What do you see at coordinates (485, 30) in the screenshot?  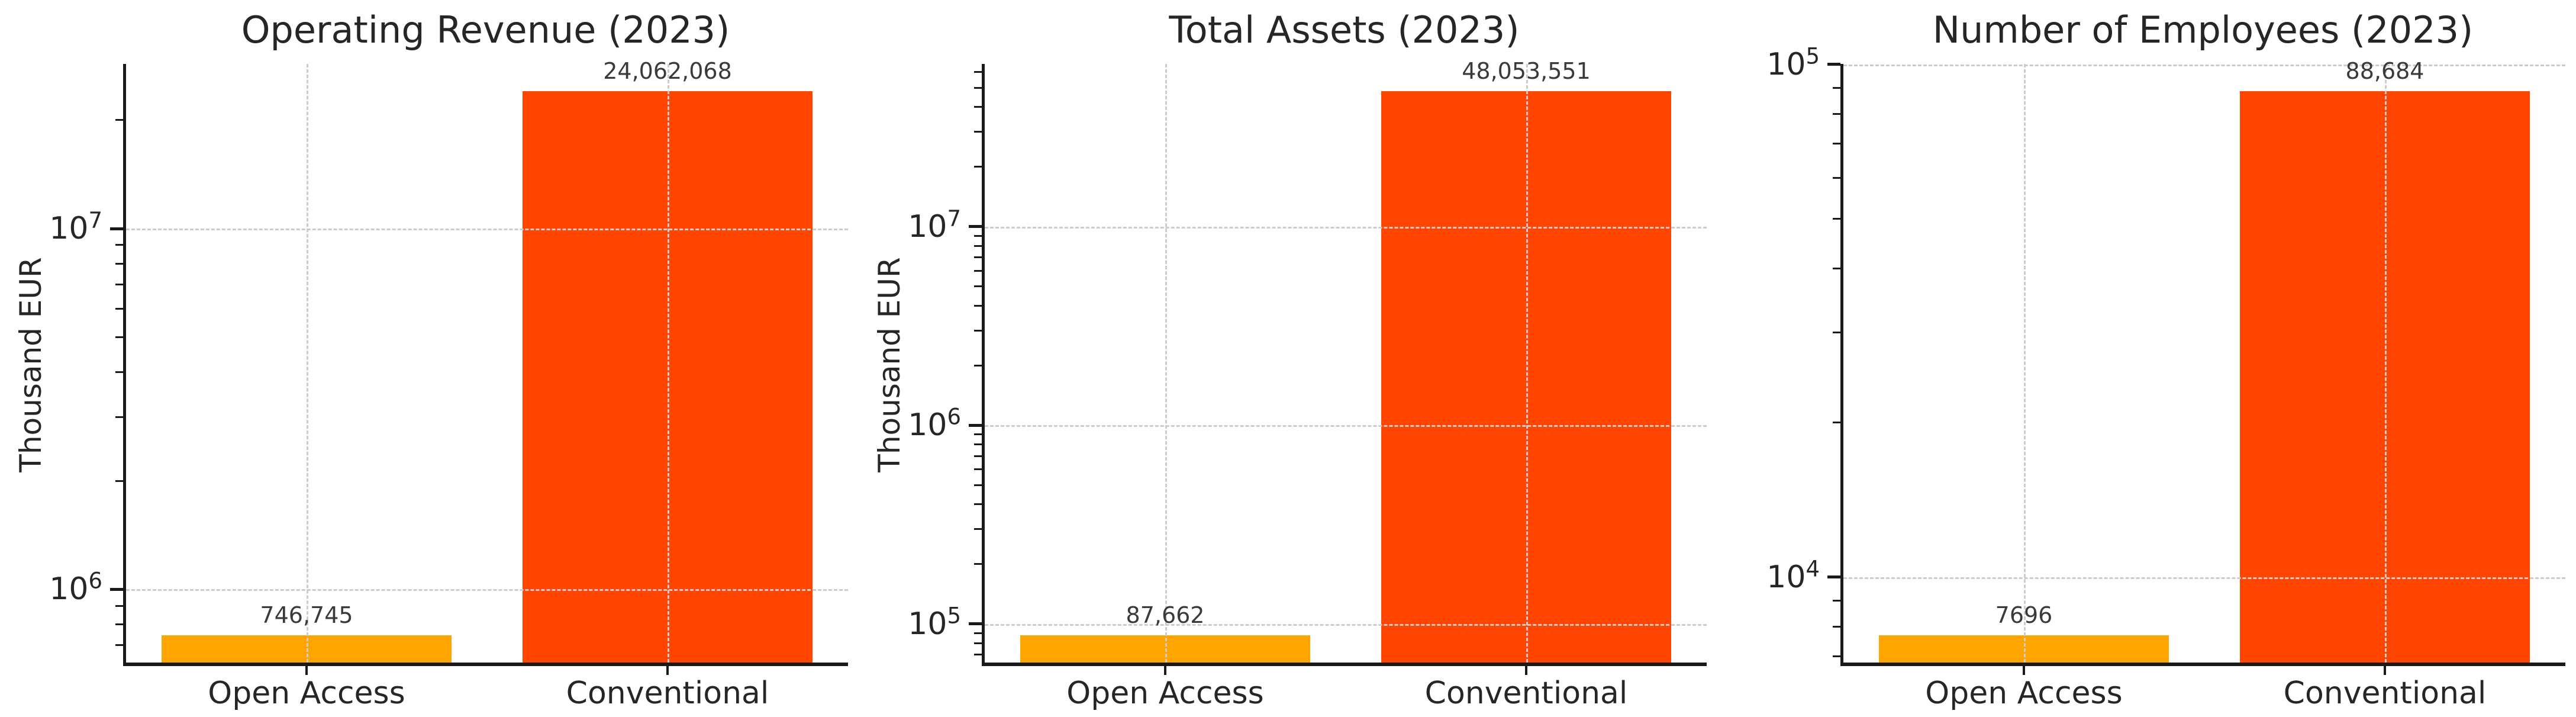 I see `chart-title: Operating Revenue (2023)` at bounding box center [485, 30].